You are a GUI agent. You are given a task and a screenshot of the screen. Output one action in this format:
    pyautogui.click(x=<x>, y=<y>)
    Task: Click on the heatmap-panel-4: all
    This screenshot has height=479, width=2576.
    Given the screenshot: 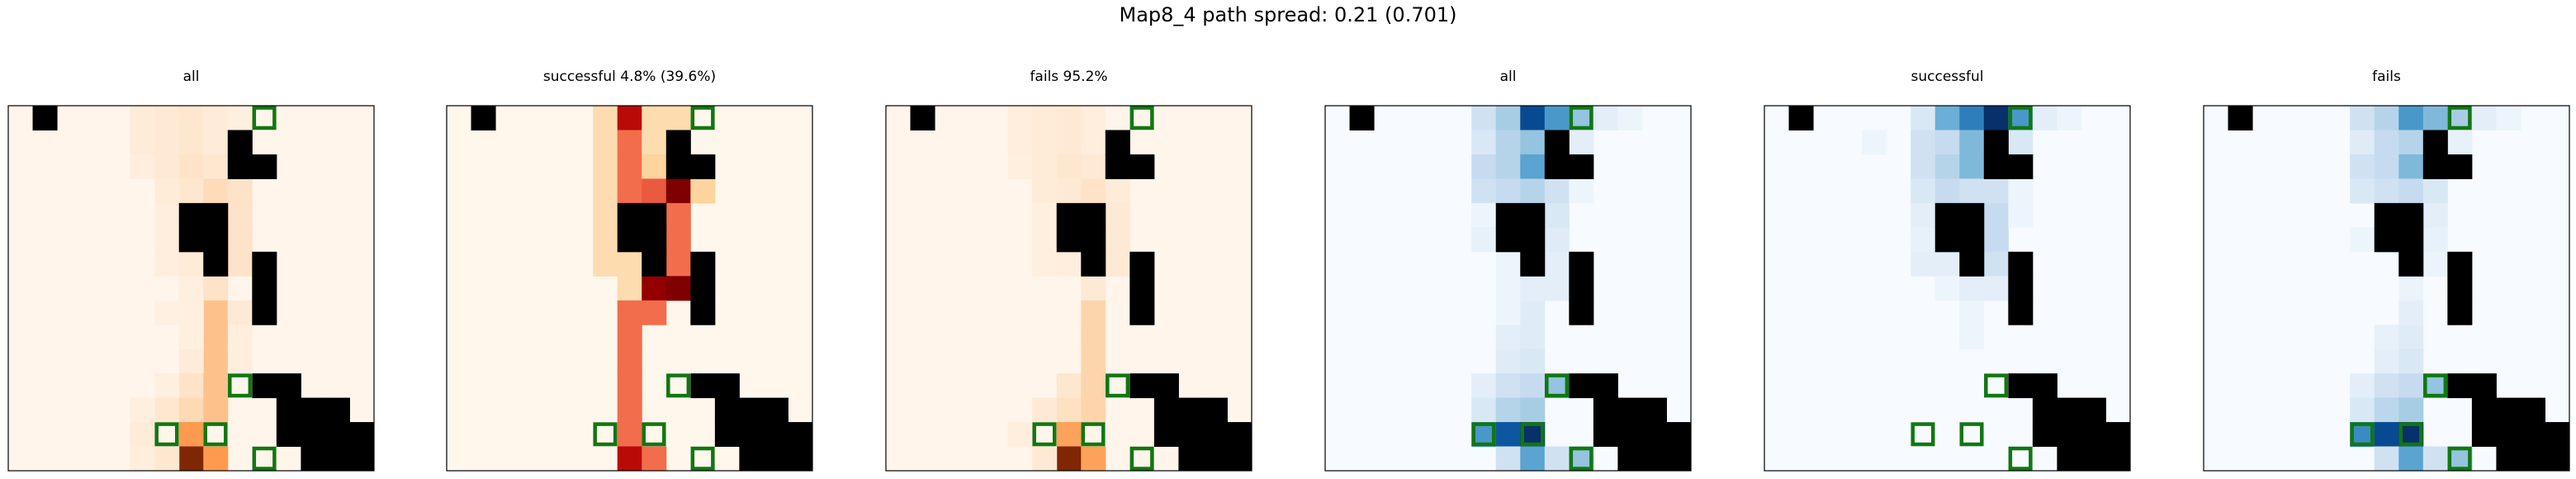 What is the action you would take?
    pyautogui.click(x=1508, y=270)
    